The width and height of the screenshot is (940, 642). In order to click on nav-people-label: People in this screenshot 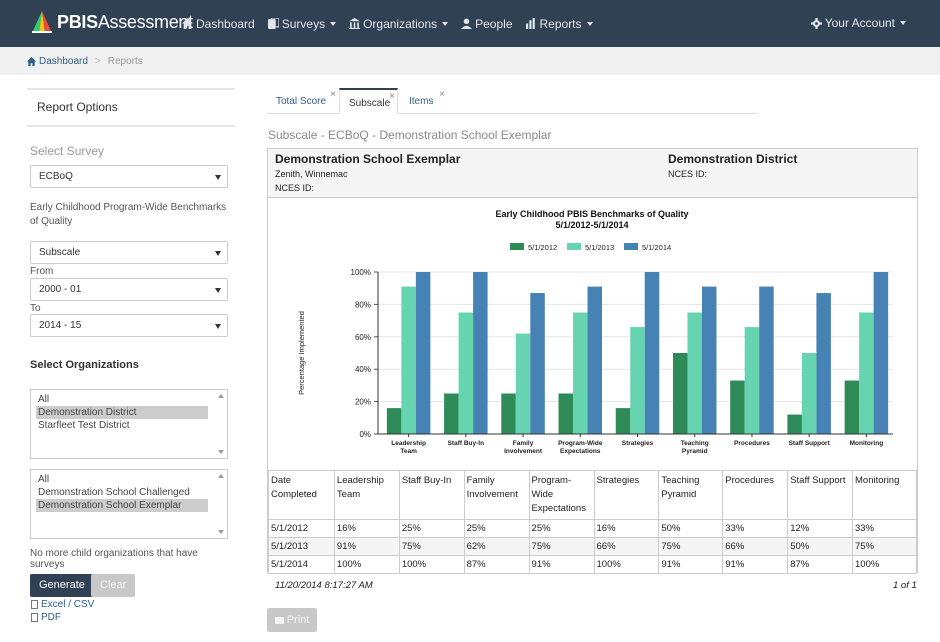, I will do `click(494, 23)`.